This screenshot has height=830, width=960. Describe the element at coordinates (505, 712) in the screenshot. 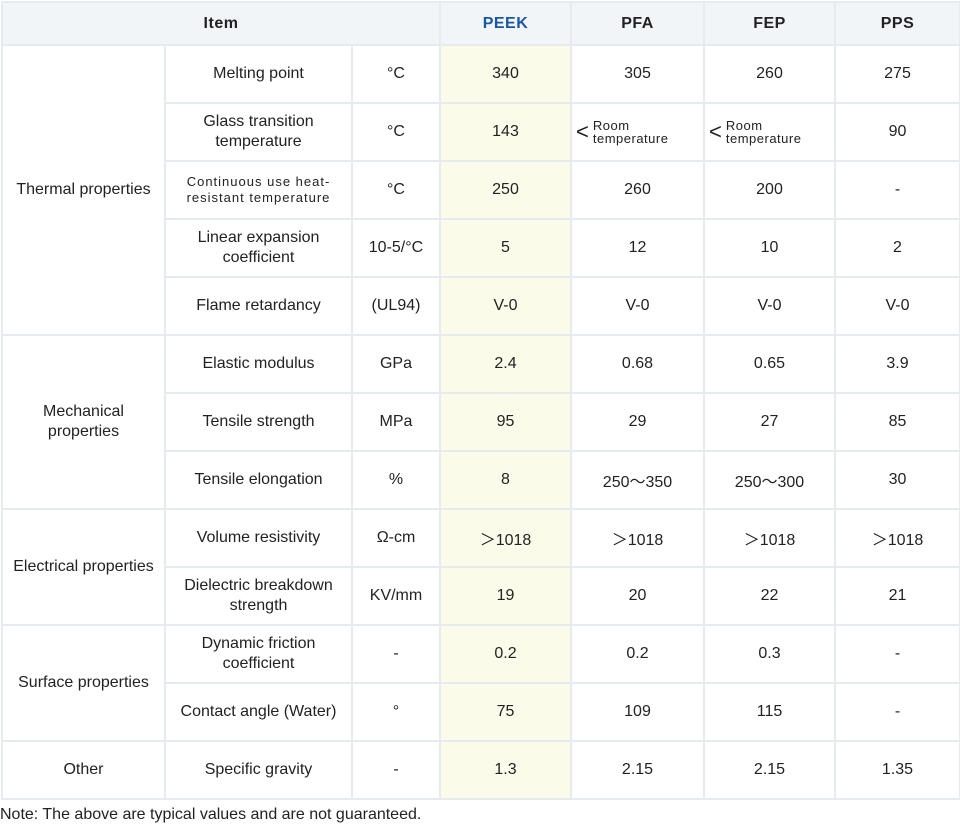

I see `value-cell-peek: 75` at that location.